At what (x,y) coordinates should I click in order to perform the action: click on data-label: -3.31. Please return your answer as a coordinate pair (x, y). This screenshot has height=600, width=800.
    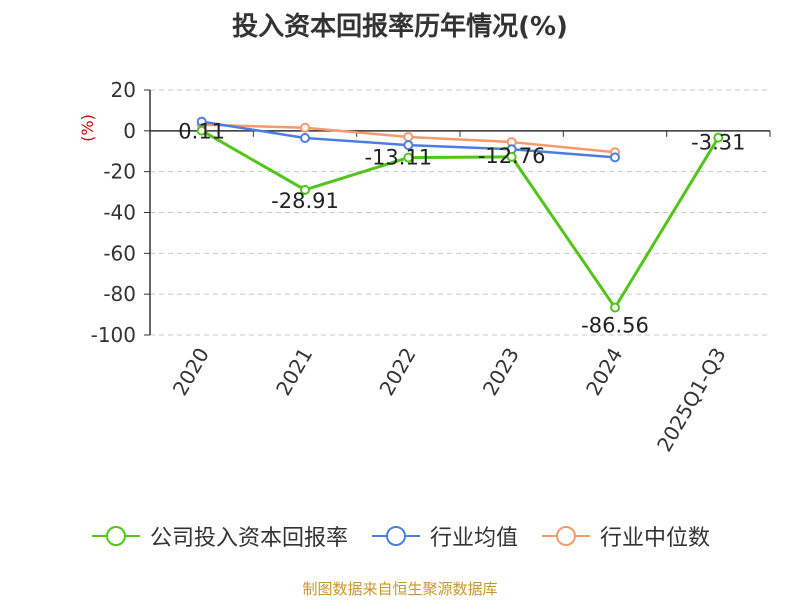
    Looking at the image, I should click on (718, 143).